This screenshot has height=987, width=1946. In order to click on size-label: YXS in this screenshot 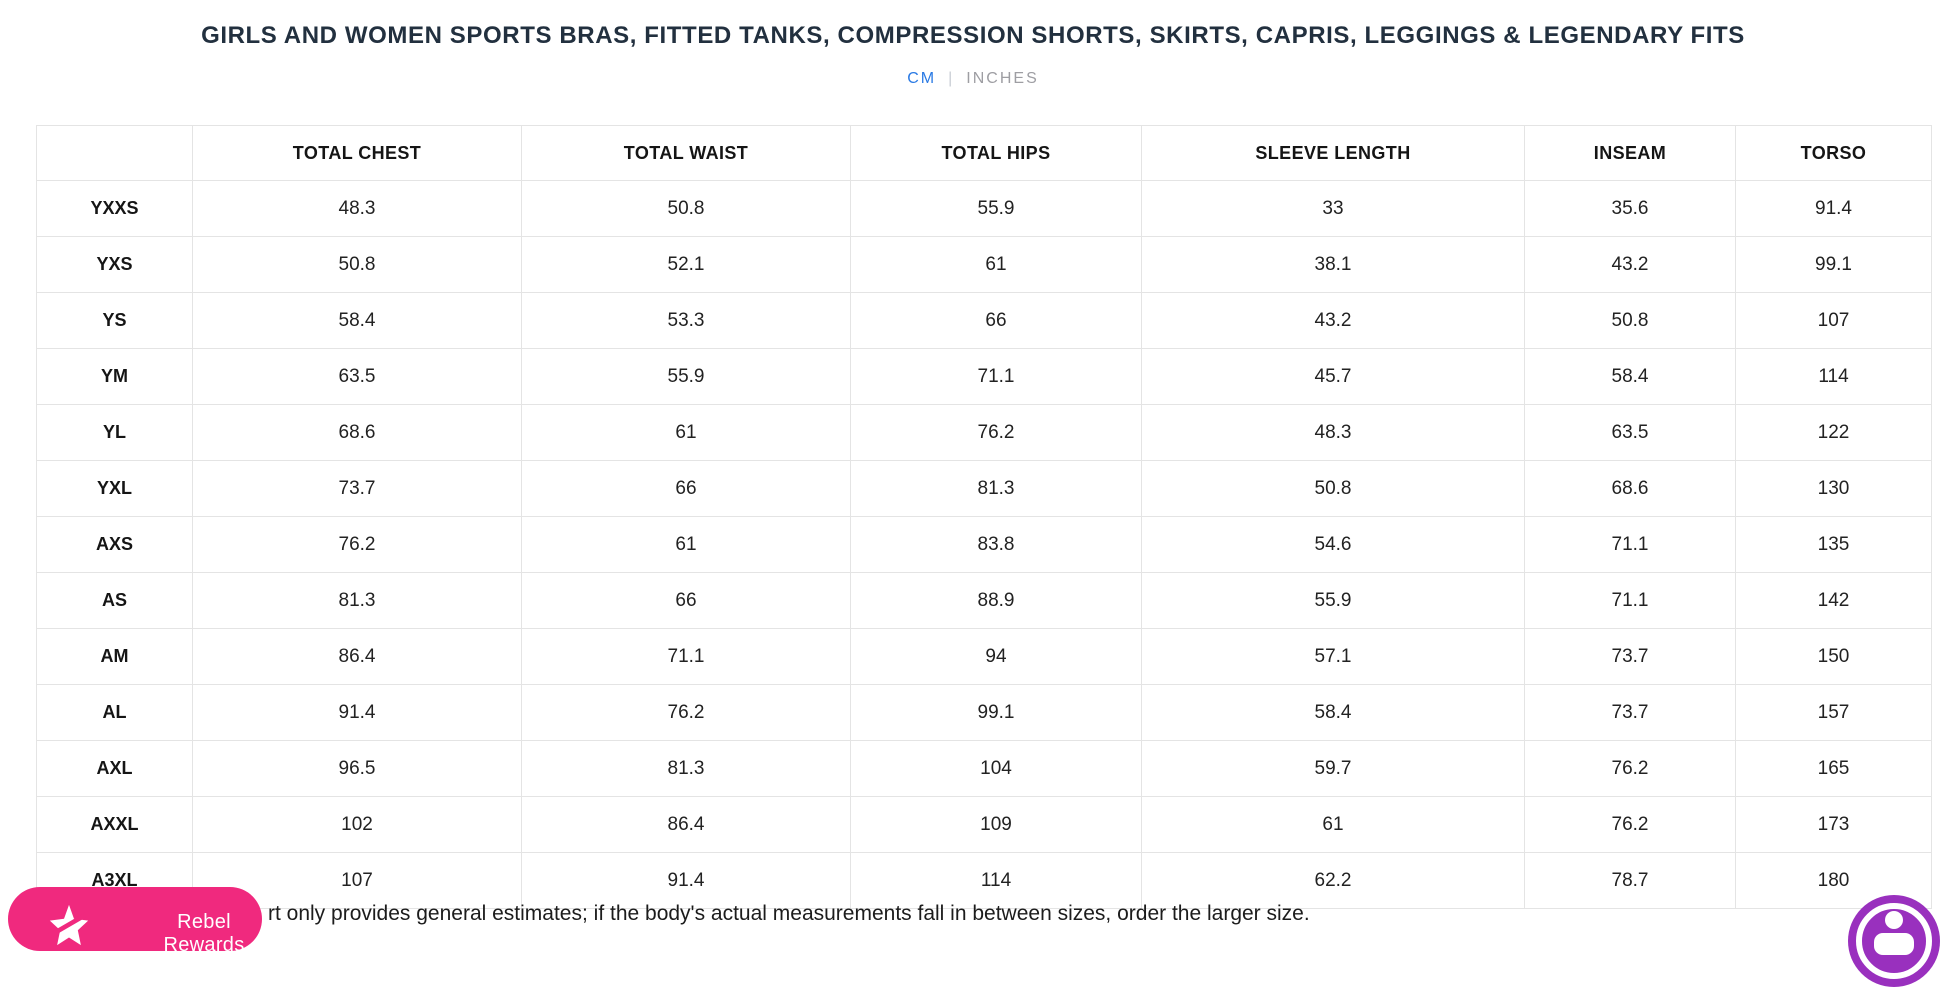, I will do `click(114, 264)`.